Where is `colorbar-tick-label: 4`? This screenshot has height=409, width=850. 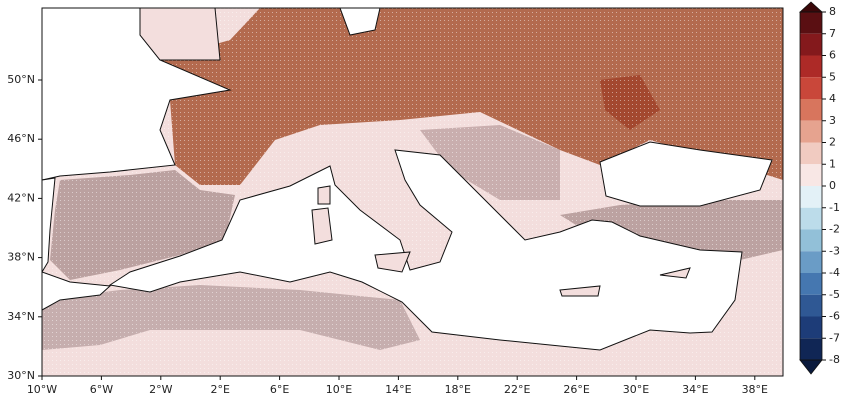
colorbar-tick-label: 4 is located at coordinates (832, 98).